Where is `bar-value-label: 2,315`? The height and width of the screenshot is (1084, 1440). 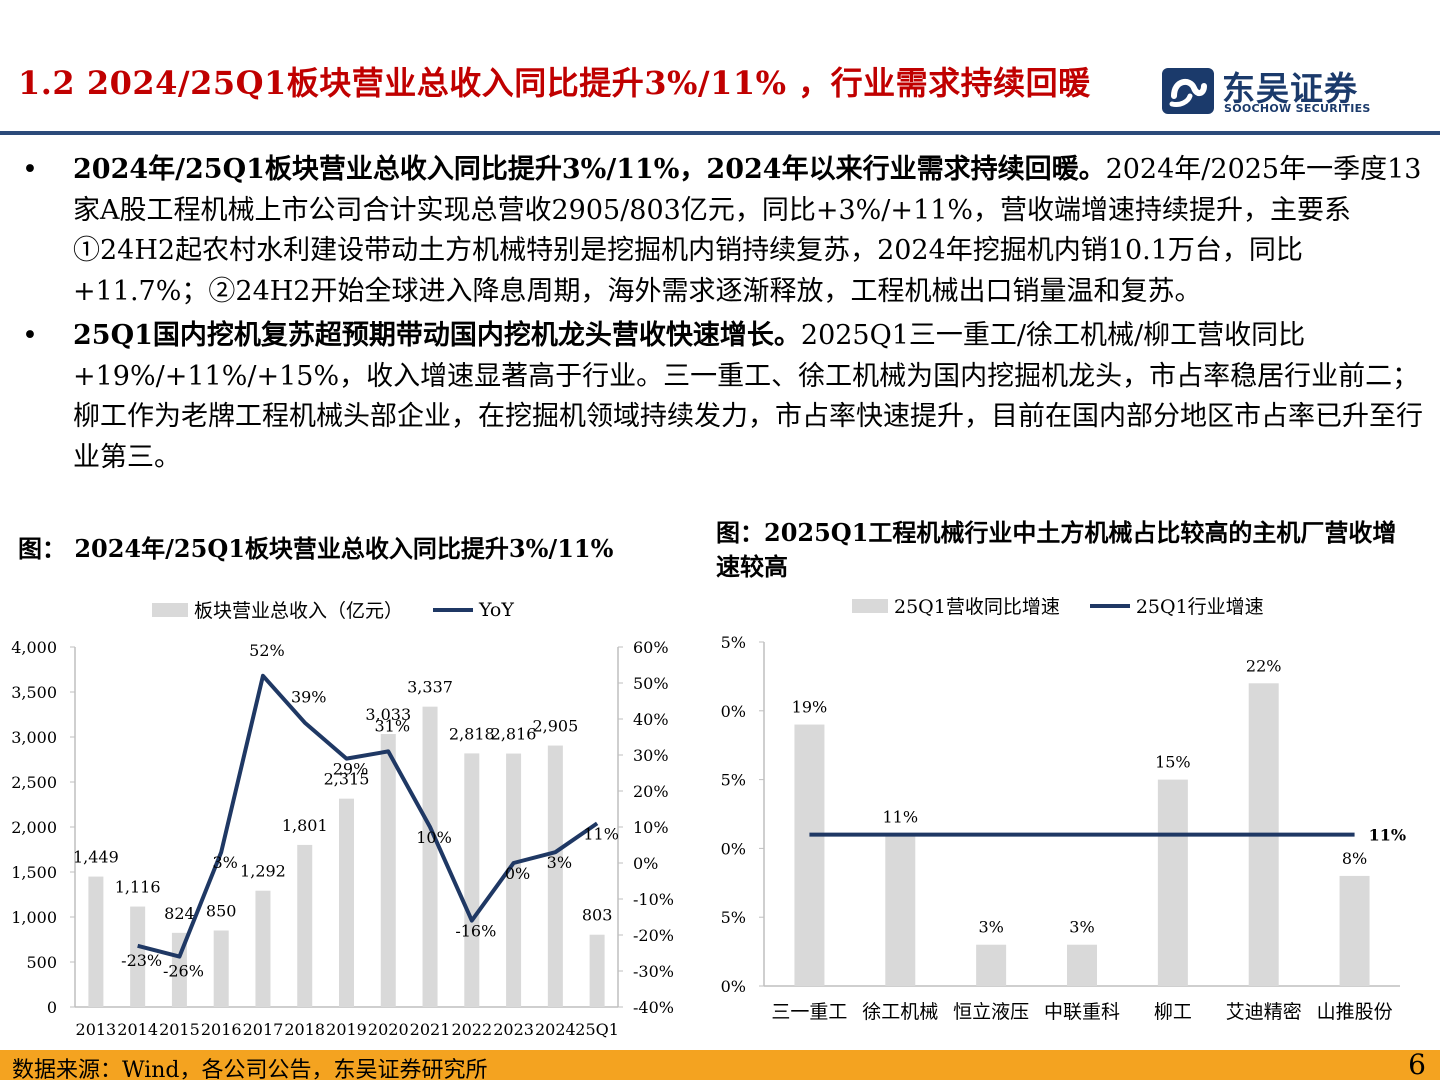
bar-value-label: 2,315 is located at coordinates (347, 779).